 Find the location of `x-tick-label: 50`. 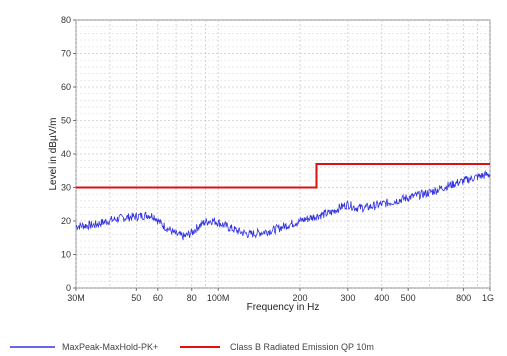

x-tick-label: 50 is located at coordinates (136, 298).